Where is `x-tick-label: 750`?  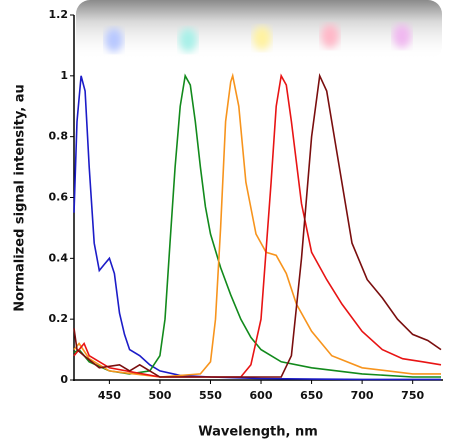 x-tick-label: 750 is located at coordinates (412, 395).